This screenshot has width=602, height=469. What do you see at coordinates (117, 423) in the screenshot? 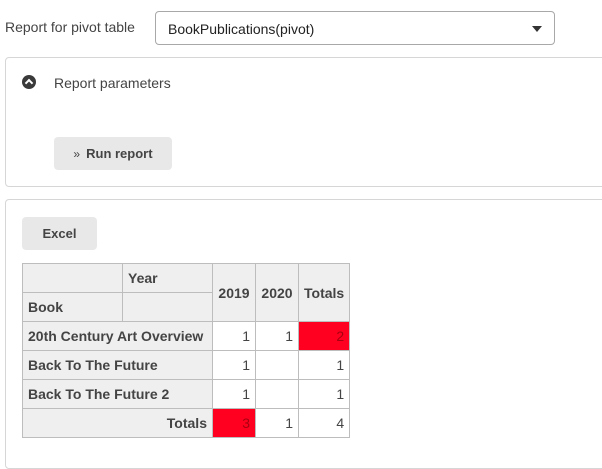
I see `pivot-totals-label: Totals` at bounding box center [117, 423].